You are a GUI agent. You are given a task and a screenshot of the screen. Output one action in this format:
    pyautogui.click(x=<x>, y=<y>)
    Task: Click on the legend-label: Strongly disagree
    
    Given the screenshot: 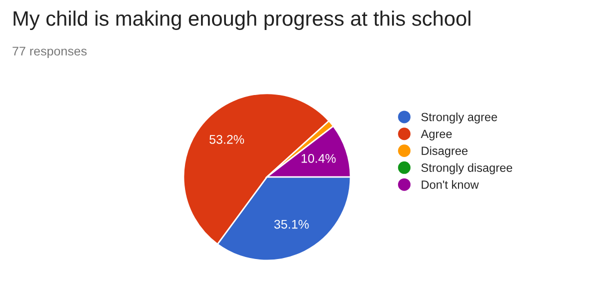 What is the action you would take?
    pyautogui.click(x=466, y=168)
    